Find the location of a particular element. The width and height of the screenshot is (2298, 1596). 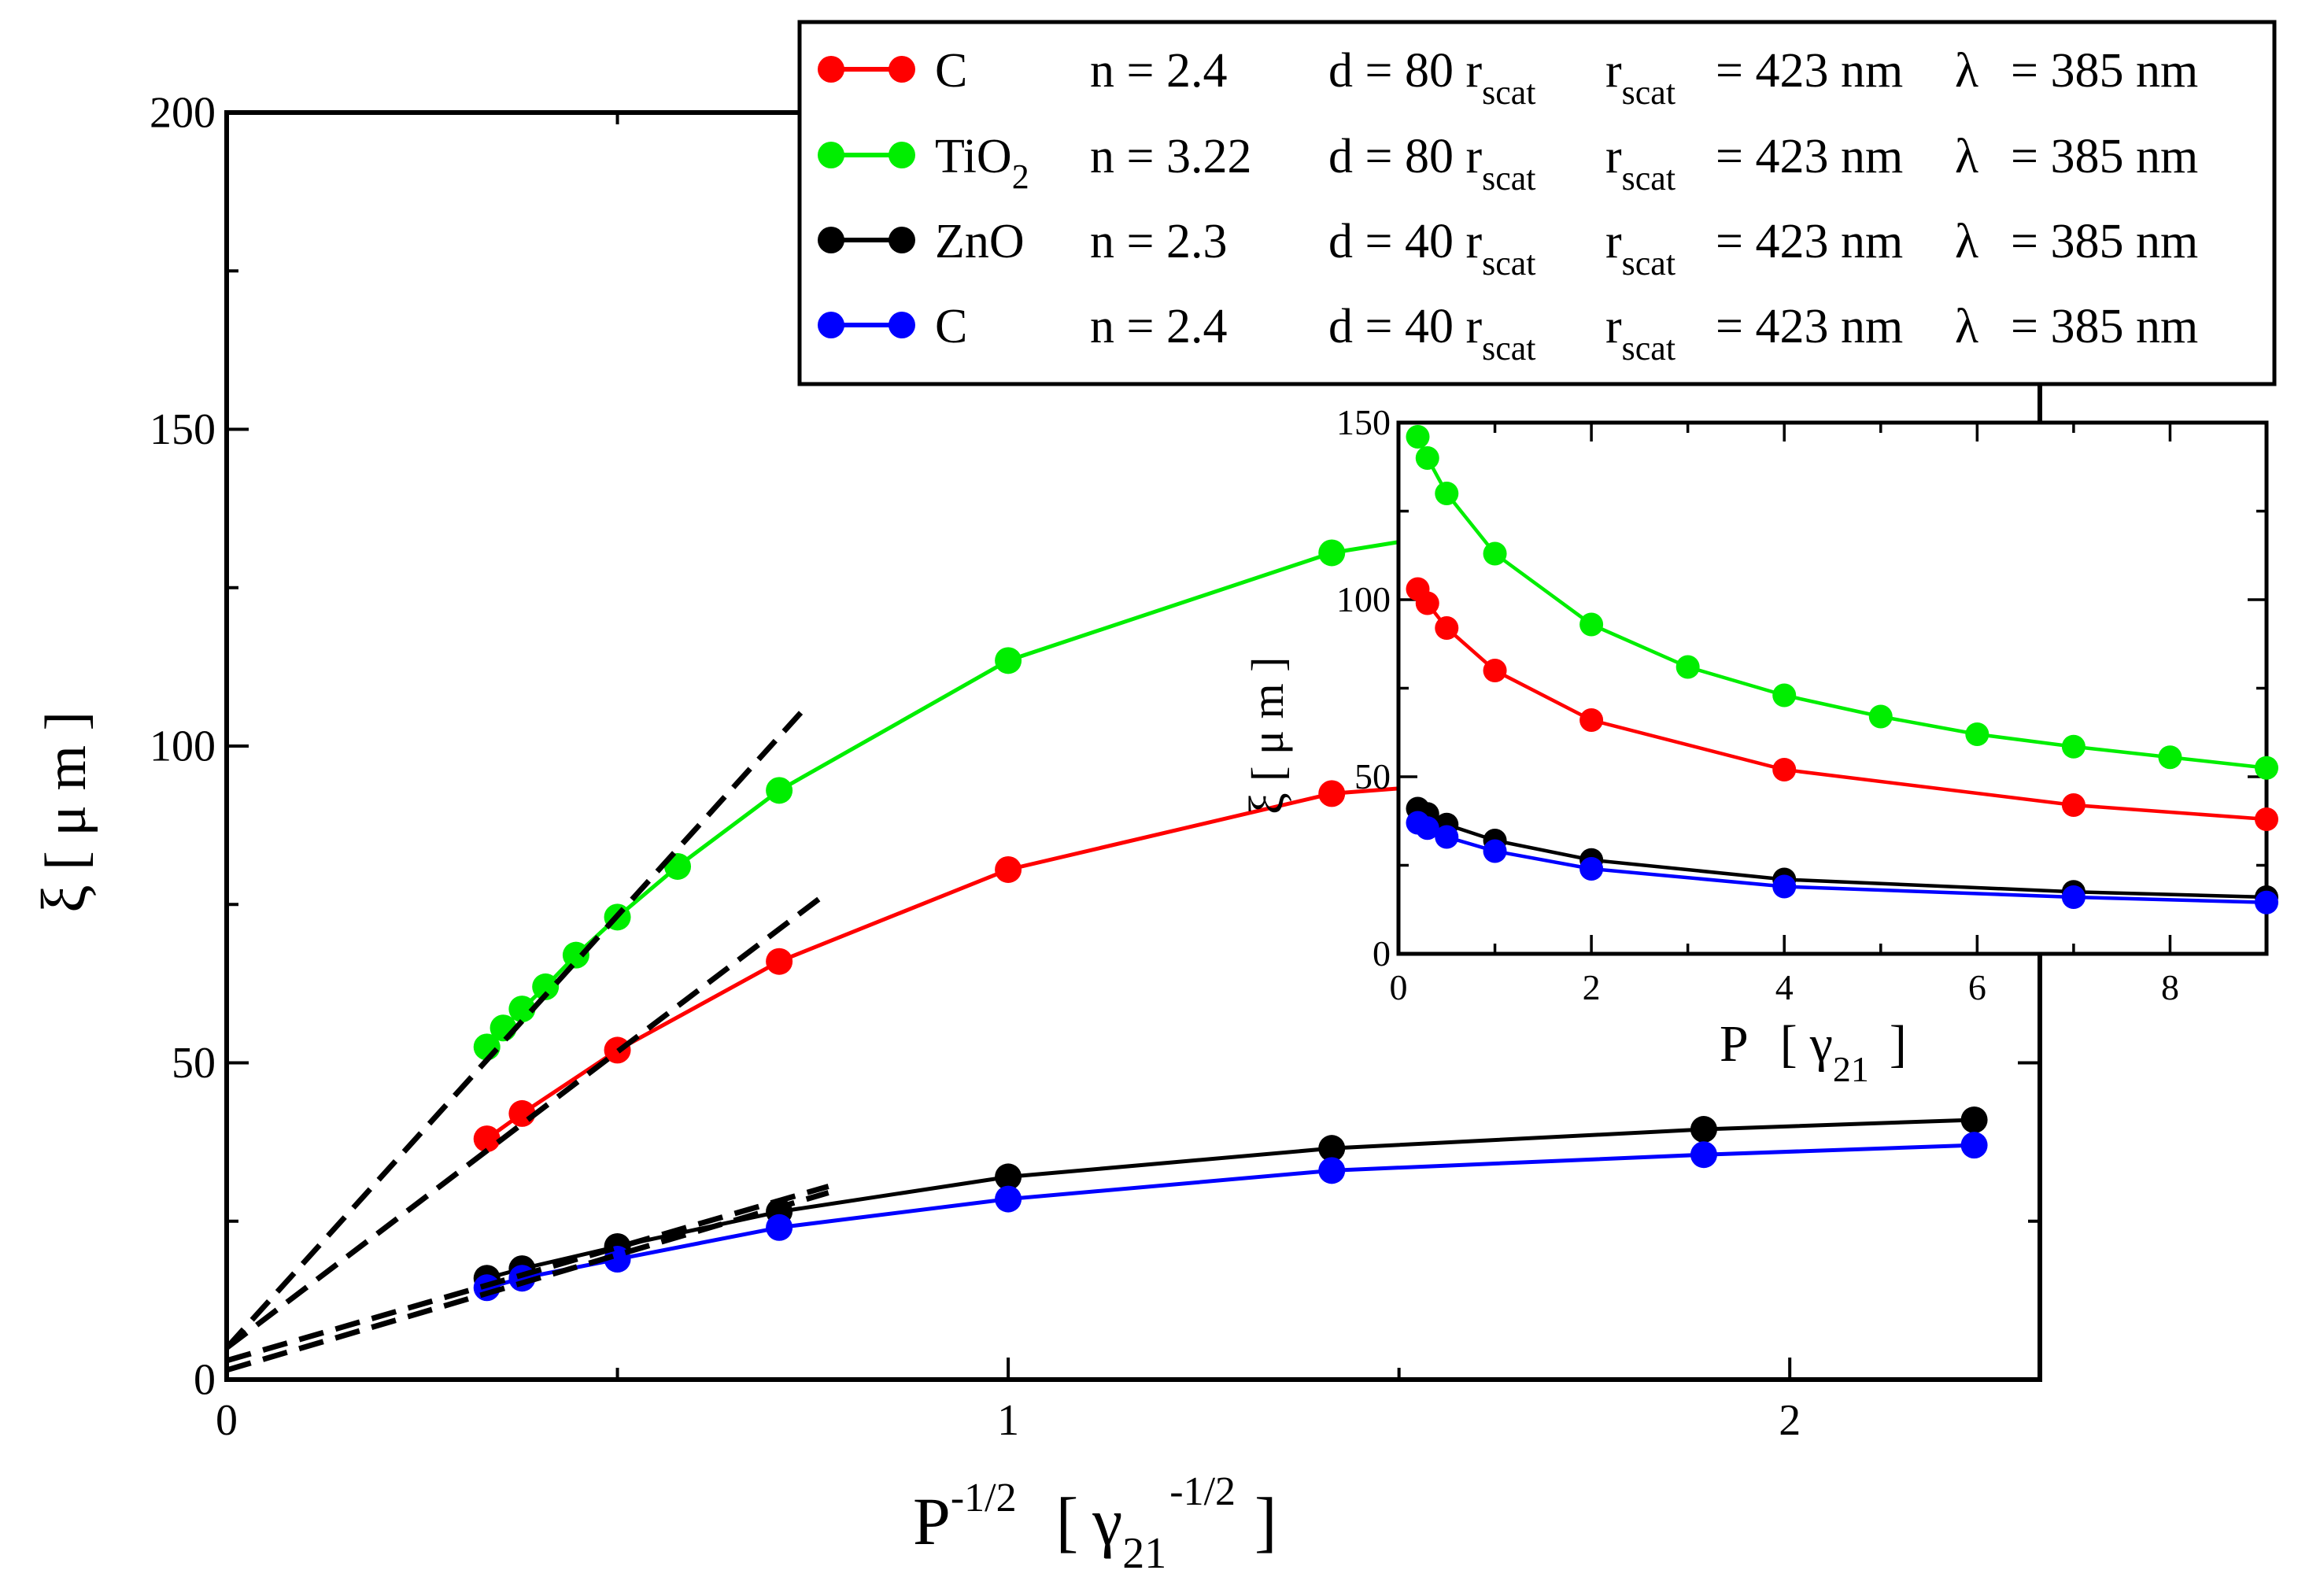

legend-material: C is located at coordinates (951, 326).